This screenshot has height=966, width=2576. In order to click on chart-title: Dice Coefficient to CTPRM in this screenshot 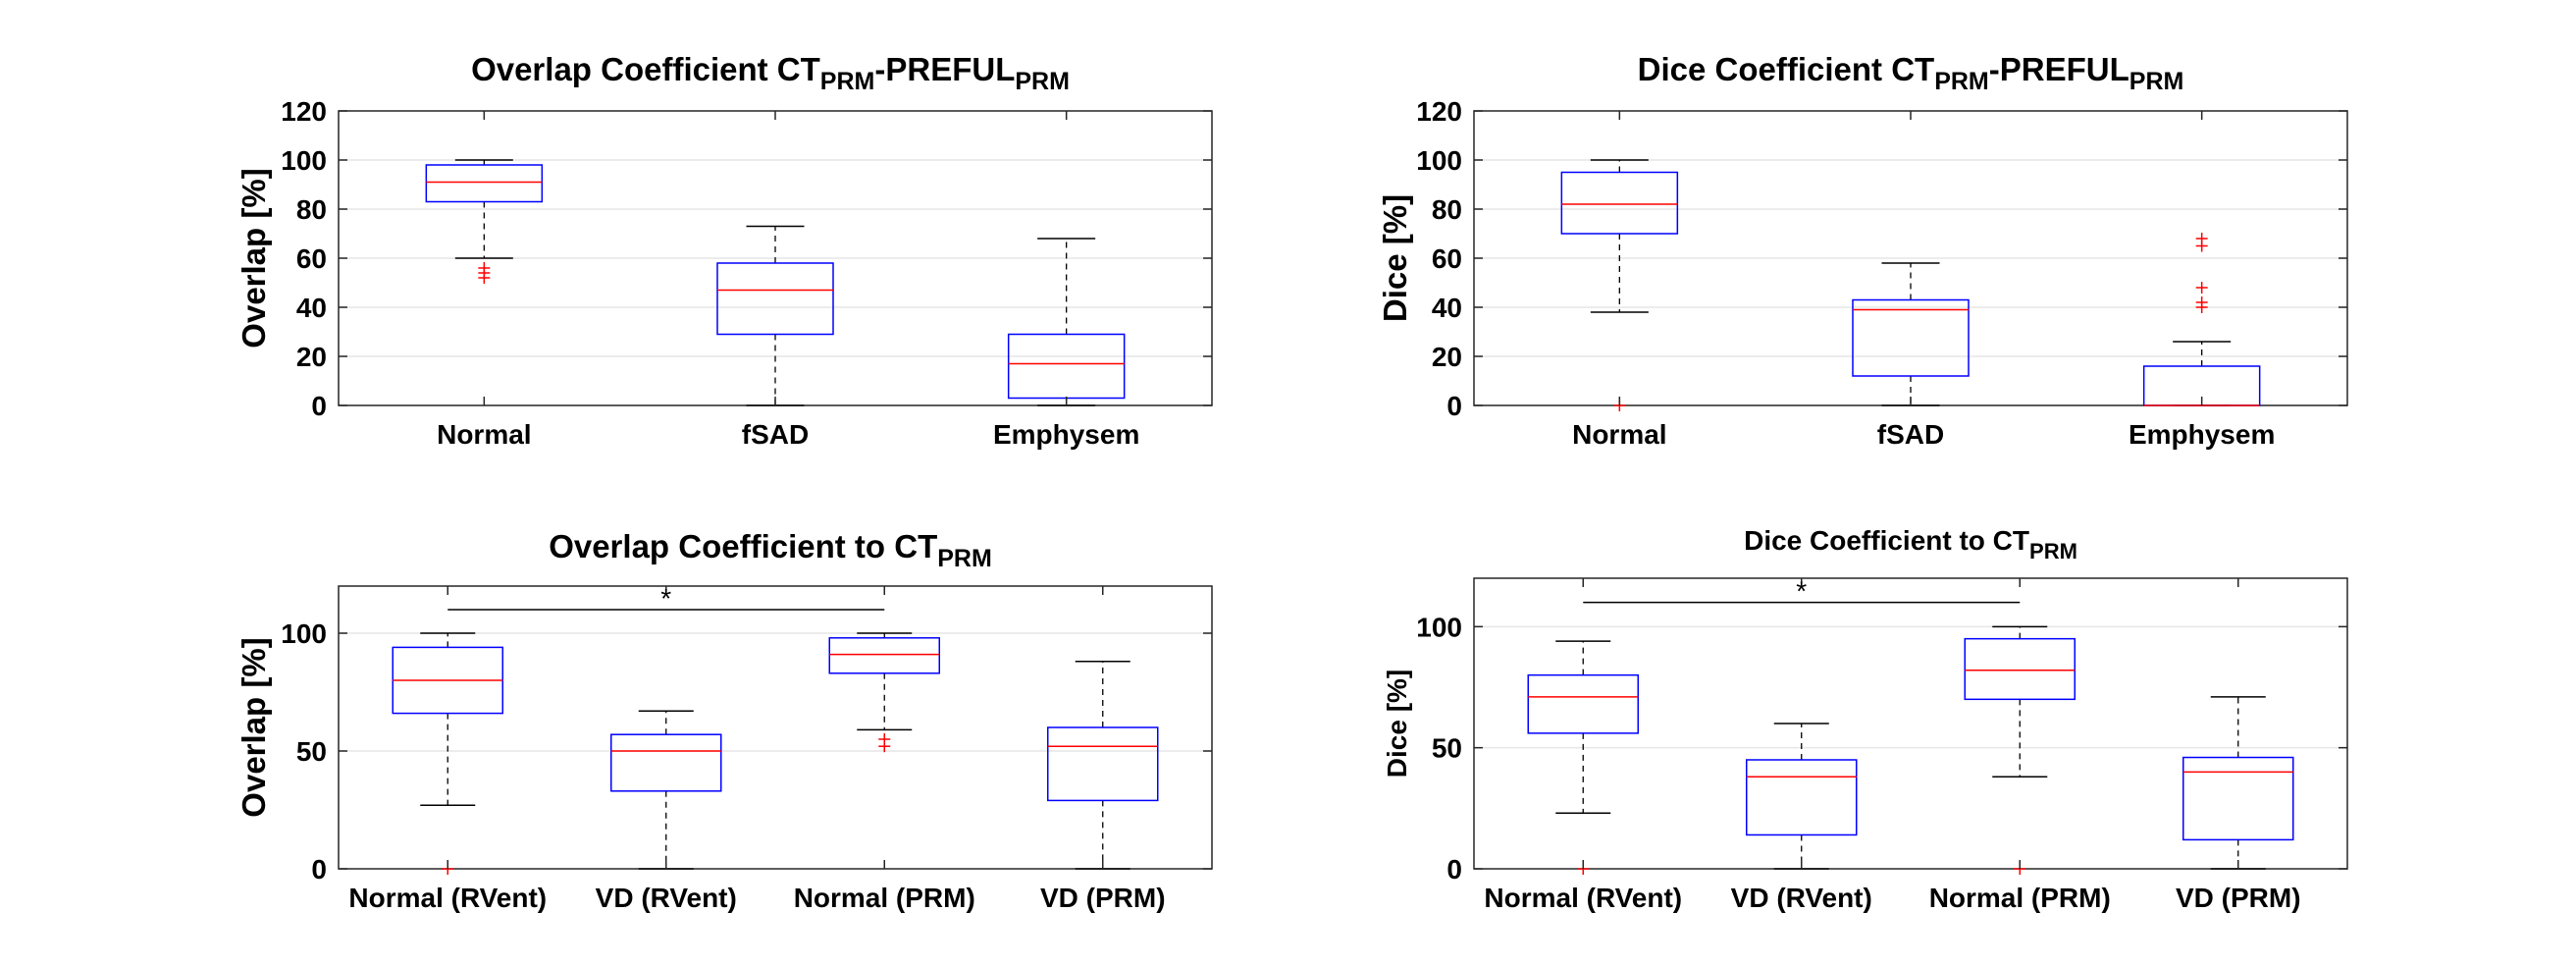, I will do `click(1910, 544)`.